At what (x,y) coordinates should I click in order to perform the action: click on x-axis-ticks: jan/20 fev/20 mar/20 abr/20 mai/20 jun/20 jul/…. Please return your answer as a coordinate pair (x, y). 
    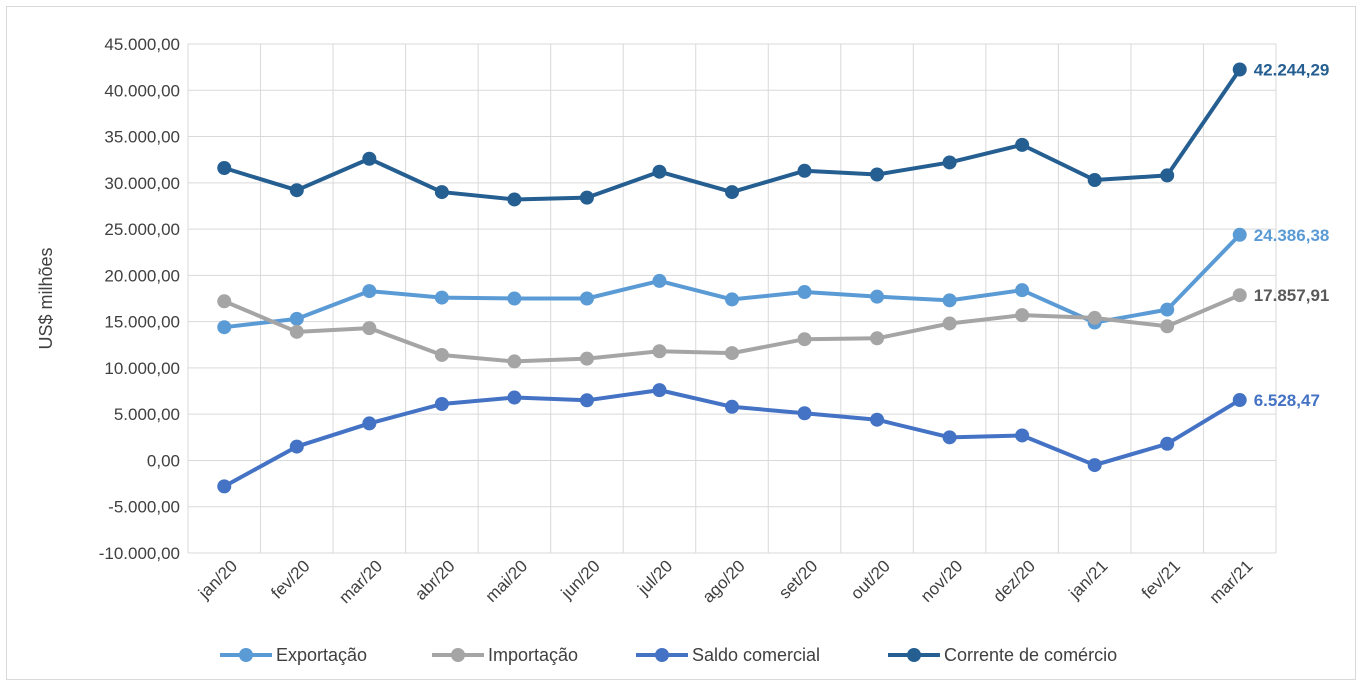
    Looking at the image, I should click on (725, 581).